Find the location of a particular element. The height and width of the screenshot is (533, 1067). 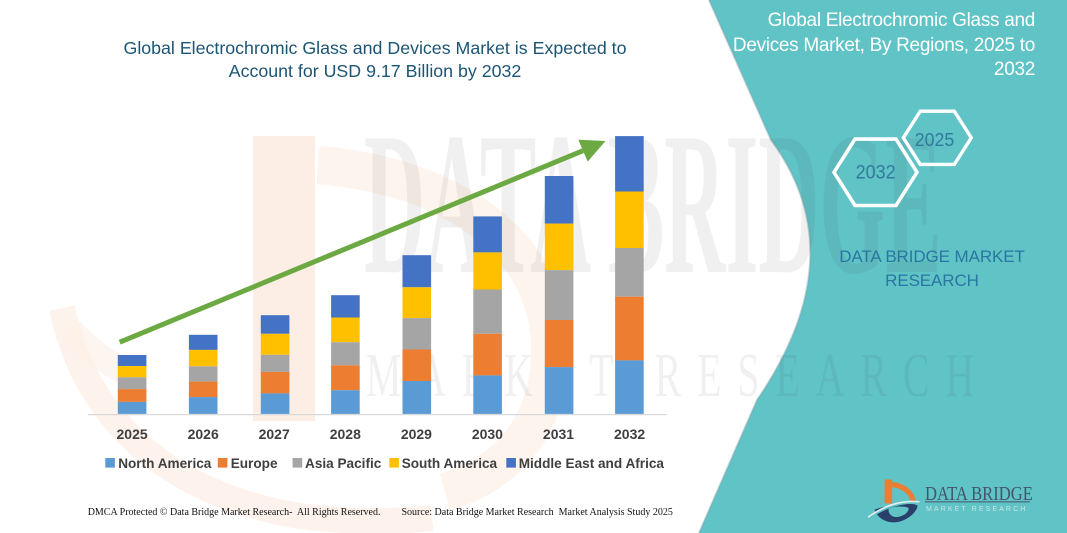

svg-text: 2031 is located at coordinates (558, 434).